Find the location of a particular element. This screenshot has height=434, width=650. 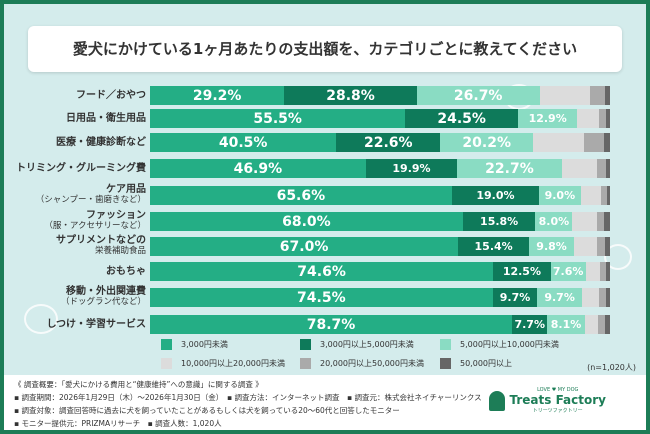

bar-segment-label: 22.6% is located at coordinates (388, 142).